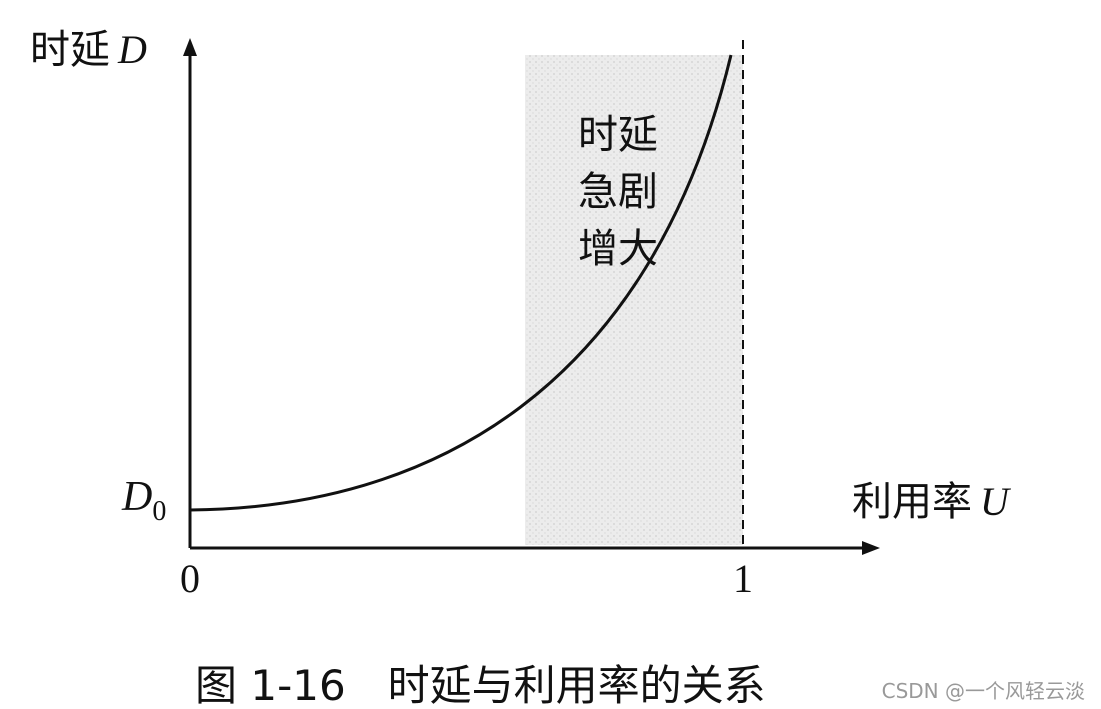 The width and height of the screenshot is (1101, 709). Describe the element at coordinates (136, 497) in the screenshot. I see `origin-symbol: D` at that location.